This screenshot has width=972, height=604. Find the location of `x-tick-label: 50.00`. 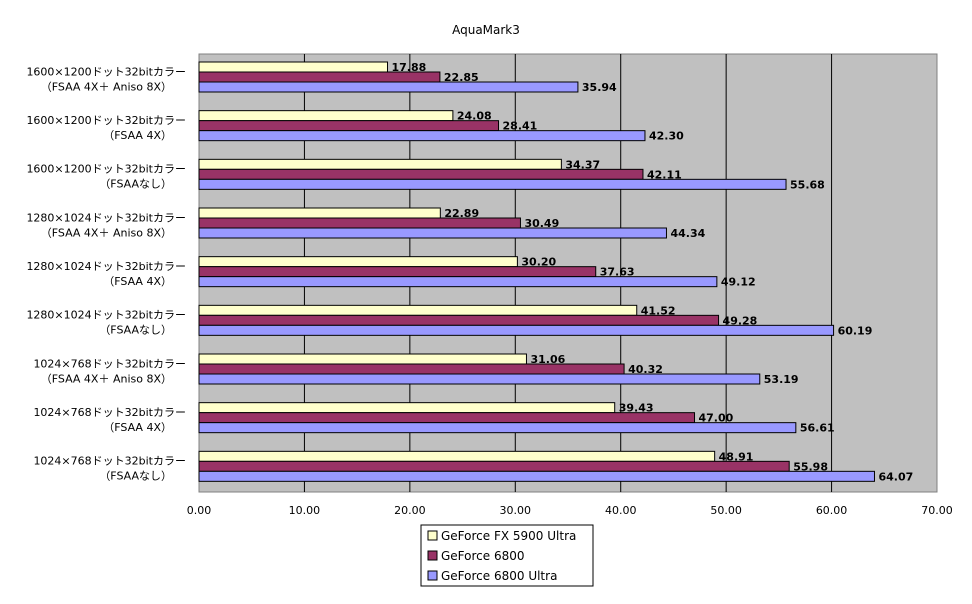

x-tick-label: 50.00 is located at coordinates (726, 510).